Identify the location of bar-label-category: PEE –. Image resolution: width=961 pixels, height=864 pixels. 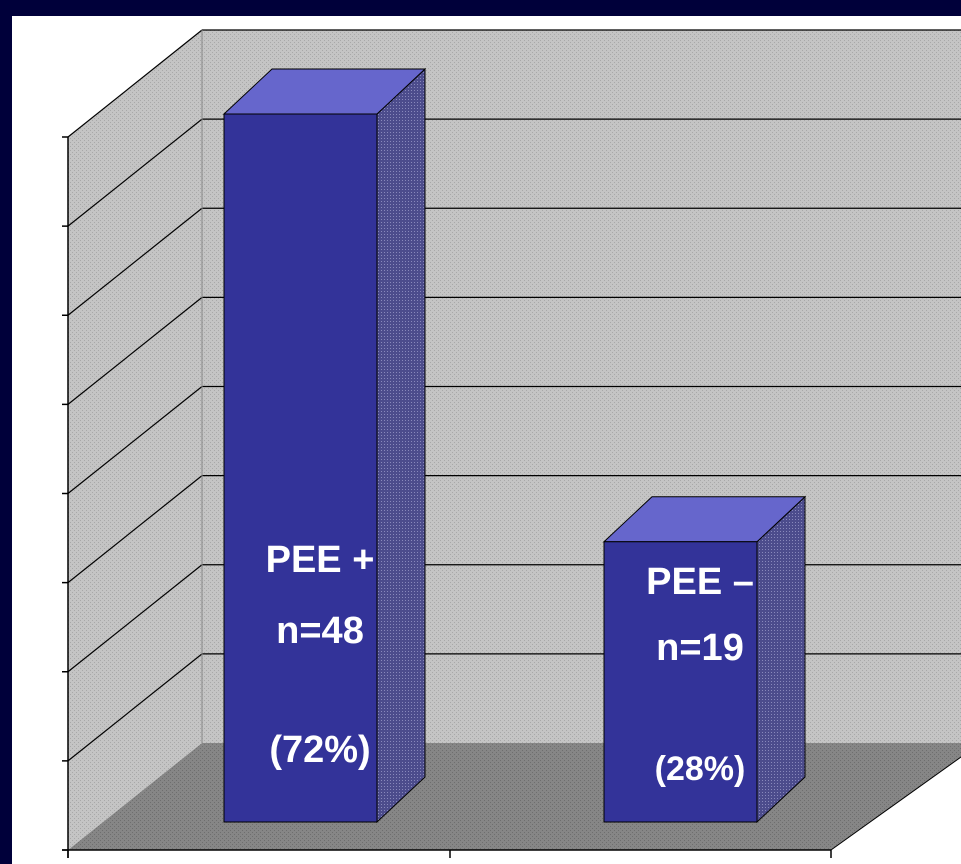
(700, 582).